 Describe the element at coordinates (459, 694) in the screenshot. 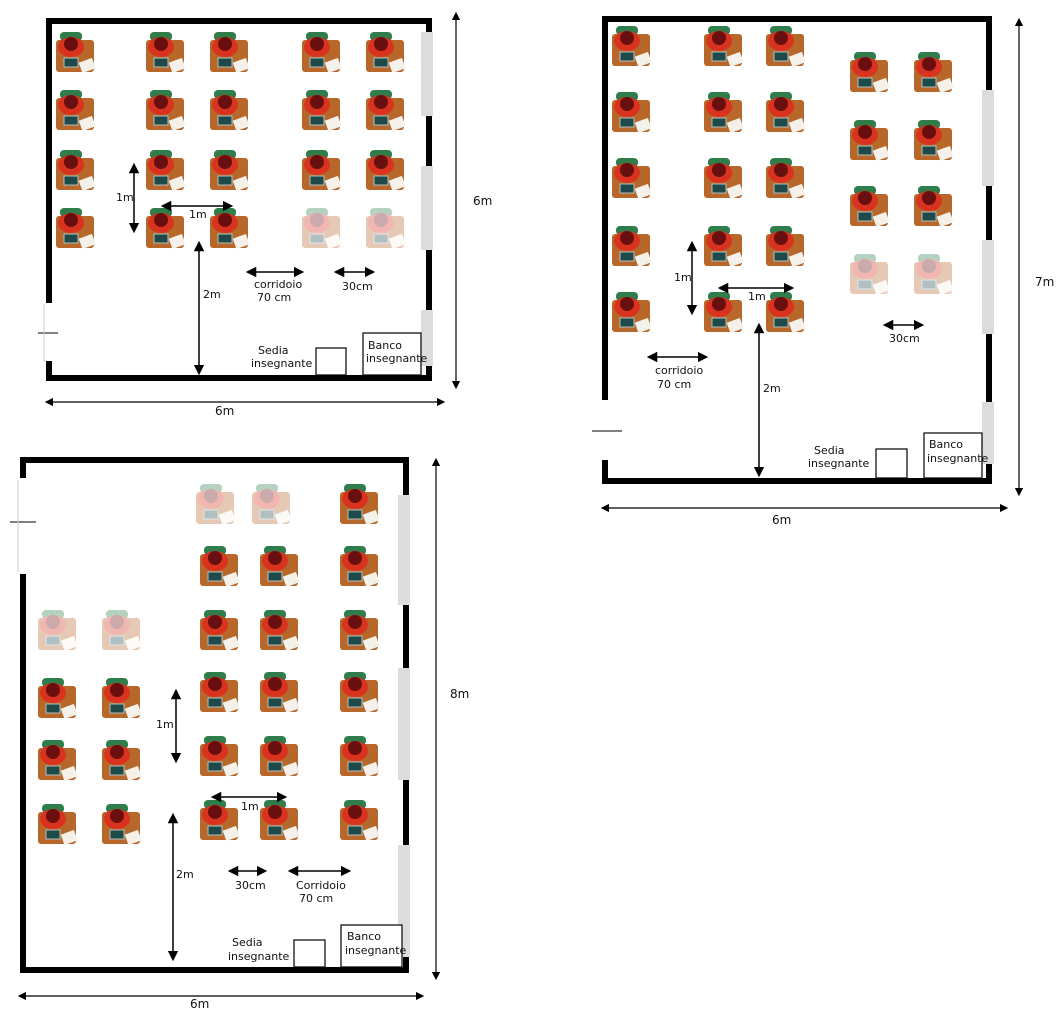

I see `room-height-label: 8m` at that location.